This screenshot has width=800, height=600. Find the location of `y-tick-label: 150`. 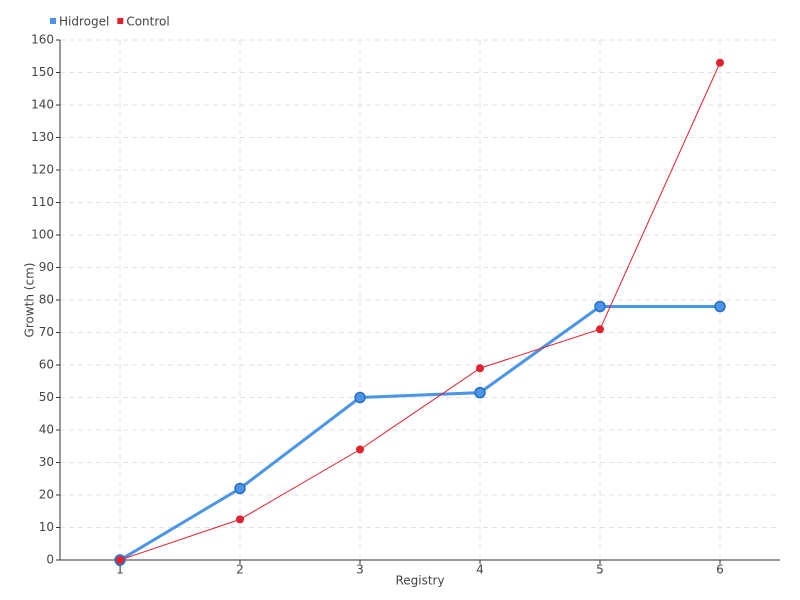

y-tick-label: 150 is located at coordinates (42, 72).